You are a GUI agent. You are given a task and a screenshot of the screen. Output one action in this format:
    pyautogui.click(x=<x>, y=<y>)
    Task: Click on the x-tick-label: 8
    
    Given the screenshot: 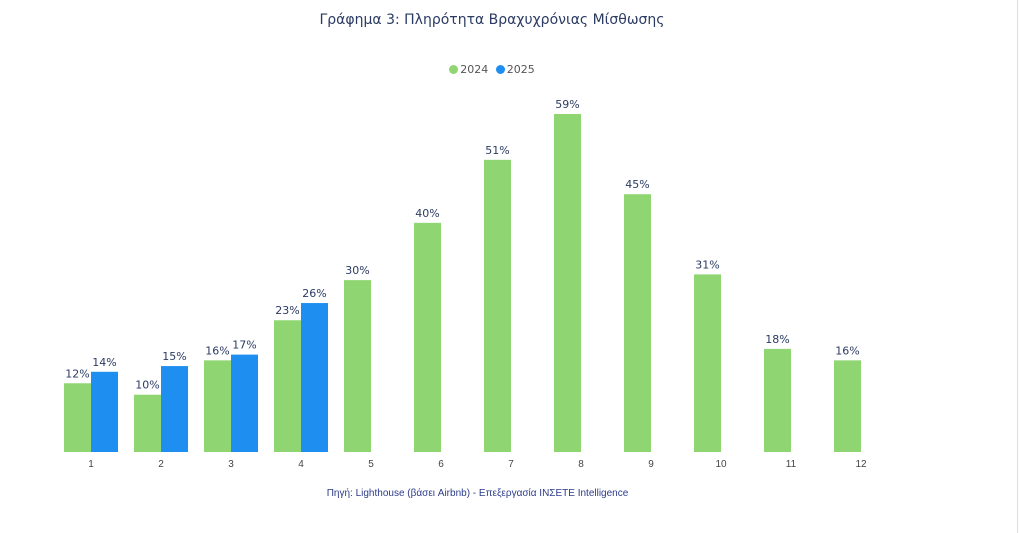 What is the action you would take?
    pyautogui.click(x=581, y=464)
    